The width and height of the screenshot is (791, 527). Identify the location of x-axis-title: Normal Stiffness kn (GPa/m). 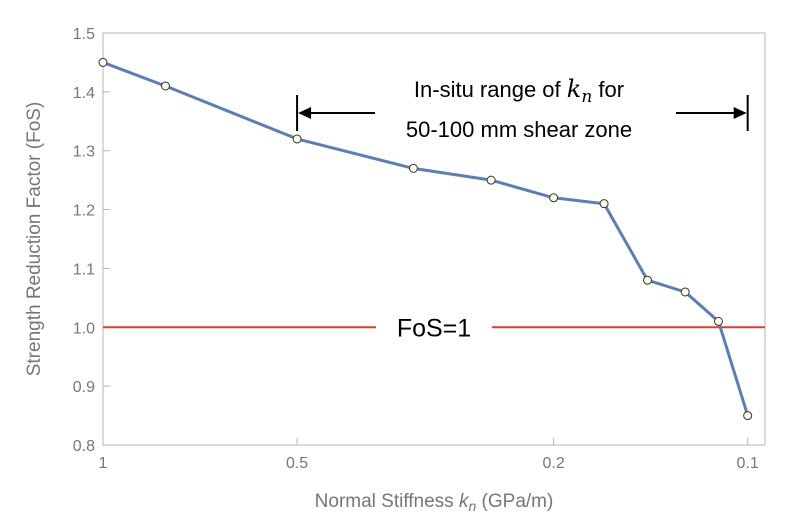
(434, 502).